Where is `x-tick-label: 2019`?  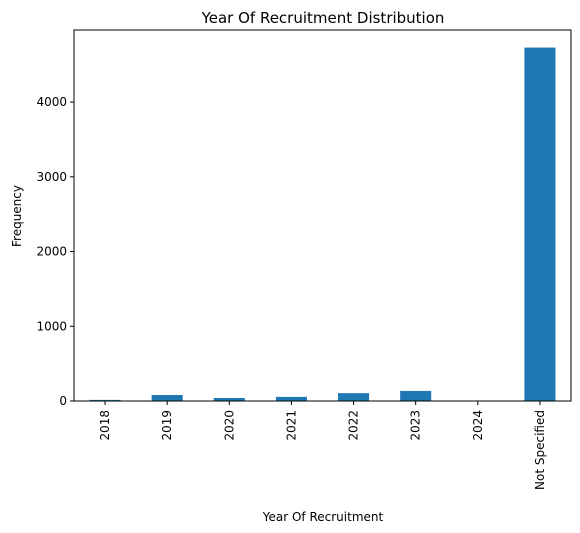 x-tick-label: 2019 is located at coordinates (167, 425).